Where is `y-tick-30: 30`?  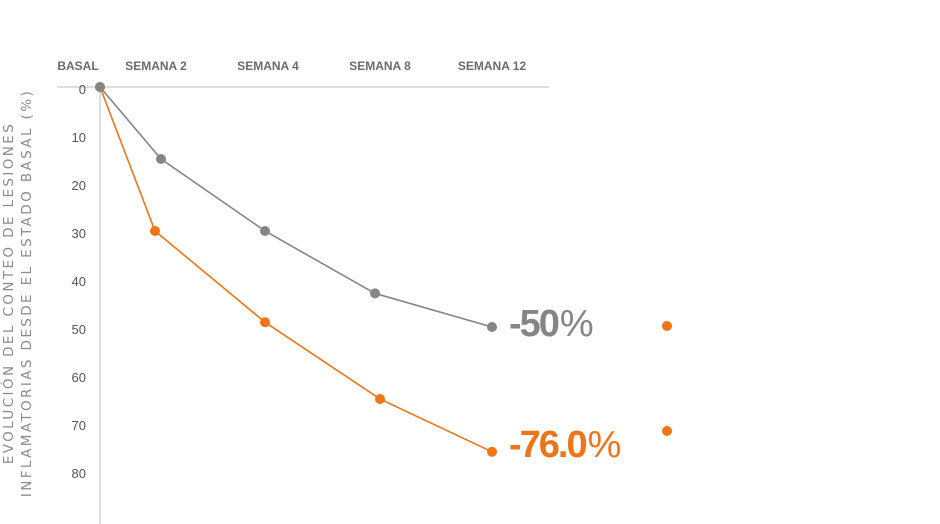 y-tick-30: 30 is located at coordinates (79, 233).